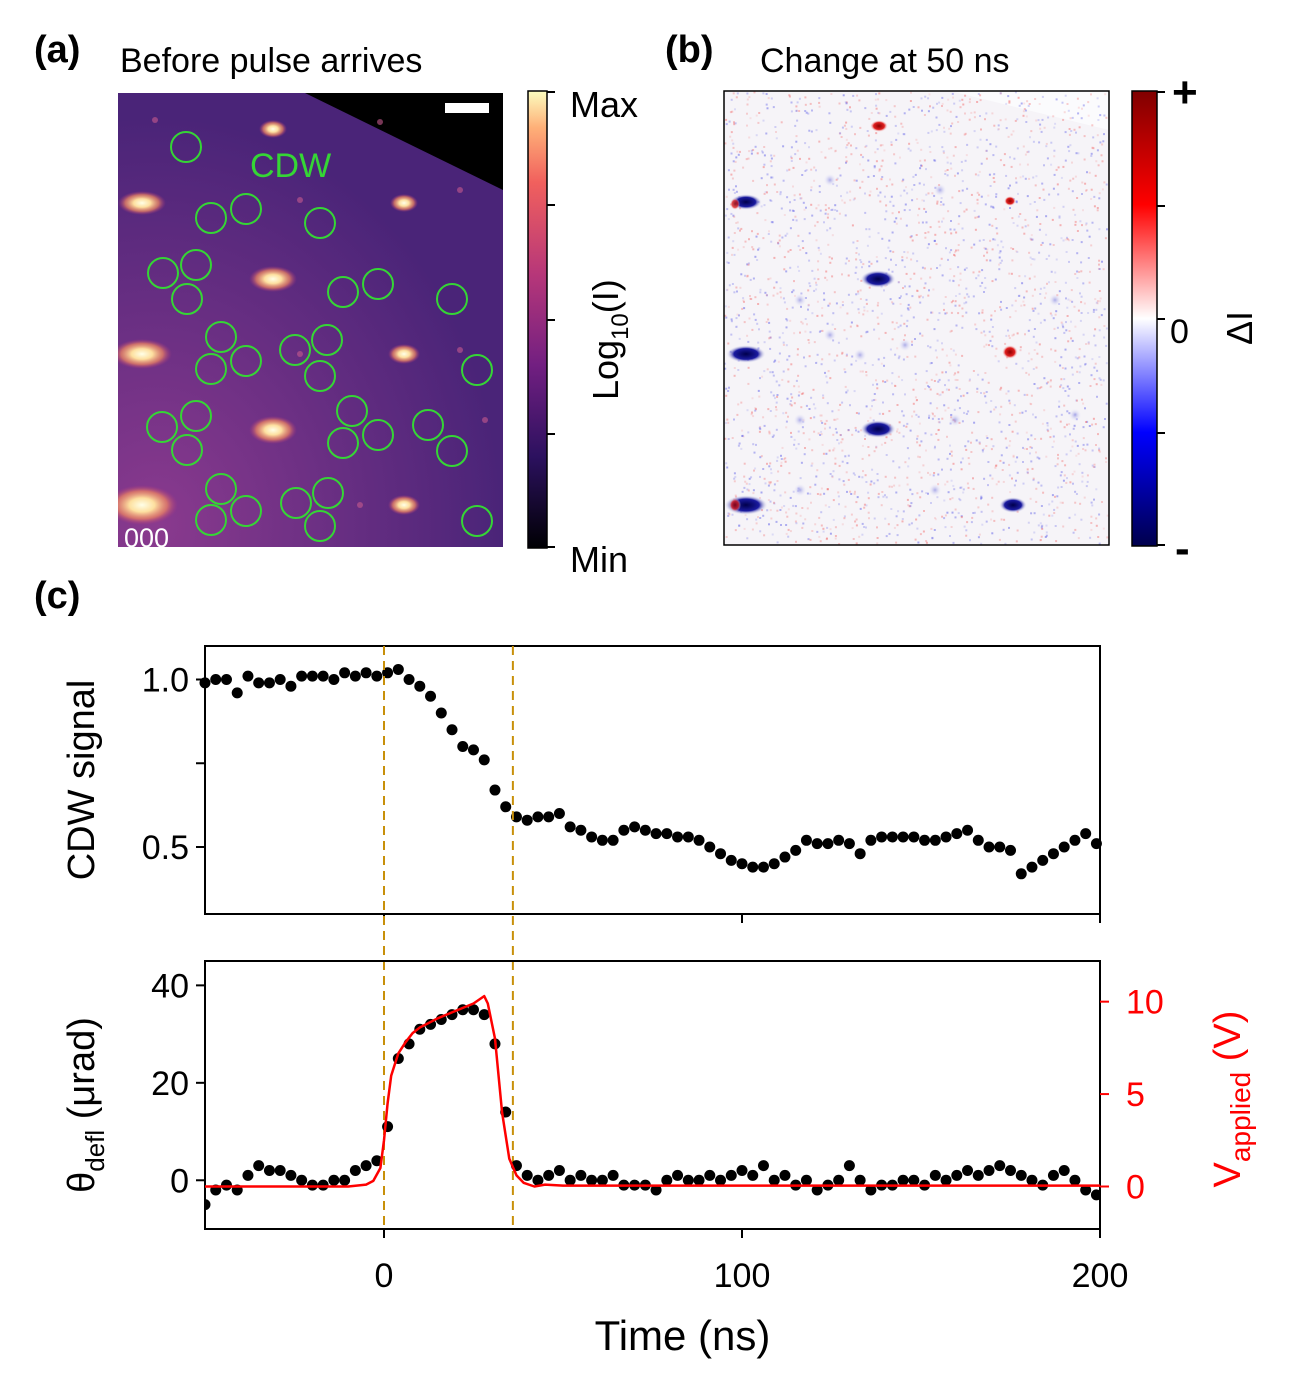 The height and width of the screenshot is (1399, 1291). Describe the element at coordinates (551, 319) in the screenshot. I see `colorbar-a-ticks` at that location.